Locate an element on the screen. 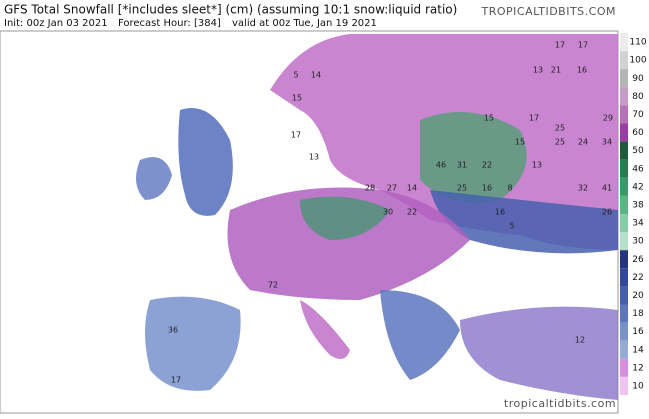  colorbar-label: 46 is located at coordinates (638, 169).